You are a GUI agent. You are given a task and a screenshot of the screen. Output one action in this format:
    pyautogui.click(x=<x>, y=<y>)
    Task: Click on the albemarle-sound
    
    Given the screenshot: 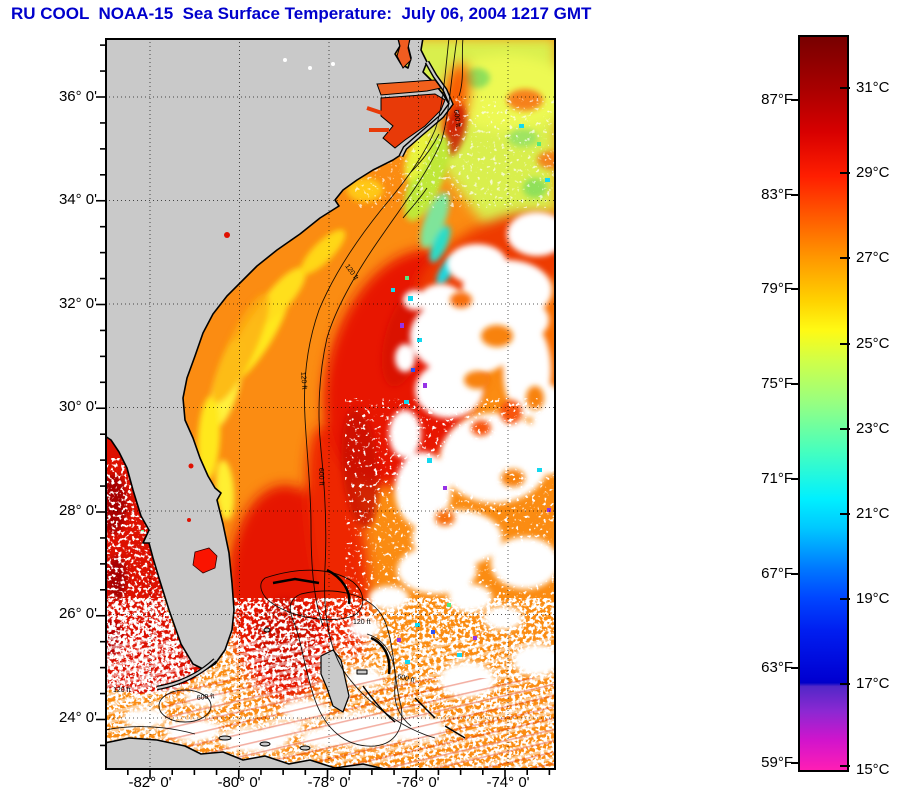 What is the action you would take?
    pyautogui.click(x=409, y=87)
    